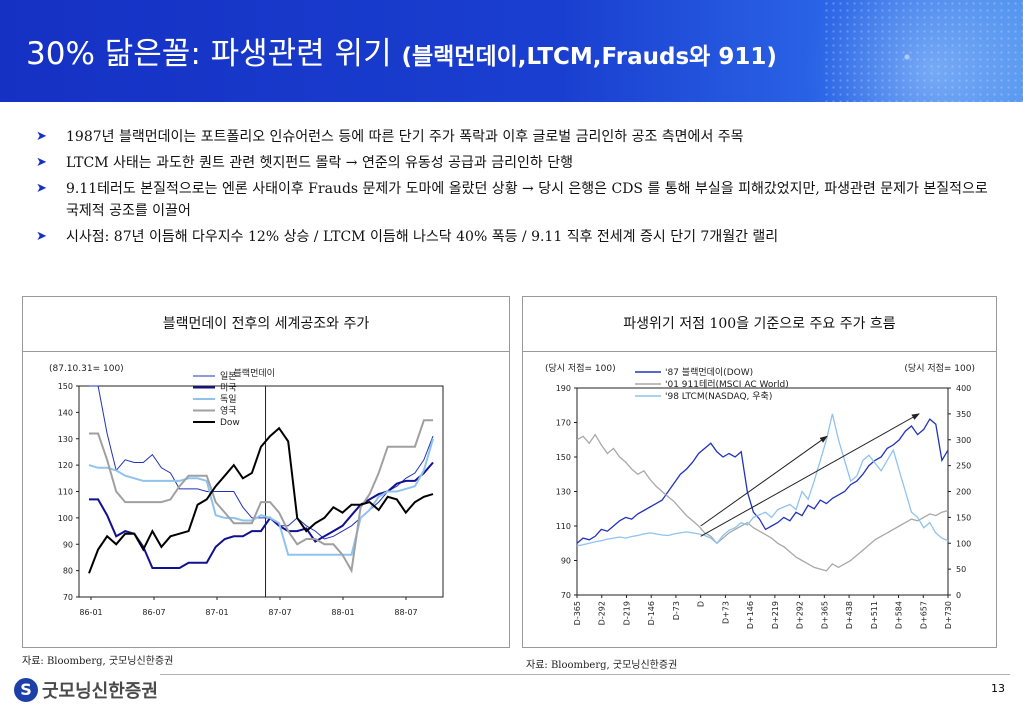 Image resolution: width=1023 pixels, height=708 pixels. Describe the element at coordinates (342, 612) in the screenshot. I see `left-x-tick-label: 88-01` at that location.